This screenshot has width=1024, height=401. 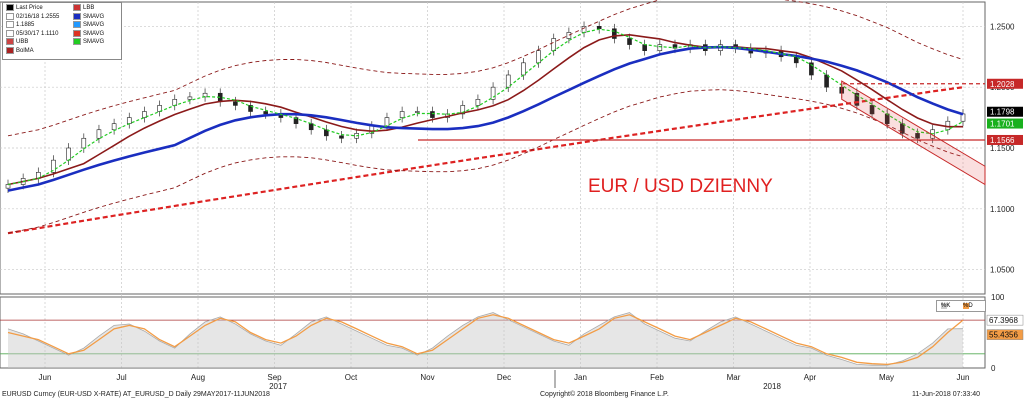 What do you see at coordinates (810, 377) in the screenshot?
I see `month-tick-label: Apr` at bounding box center [810, 377].